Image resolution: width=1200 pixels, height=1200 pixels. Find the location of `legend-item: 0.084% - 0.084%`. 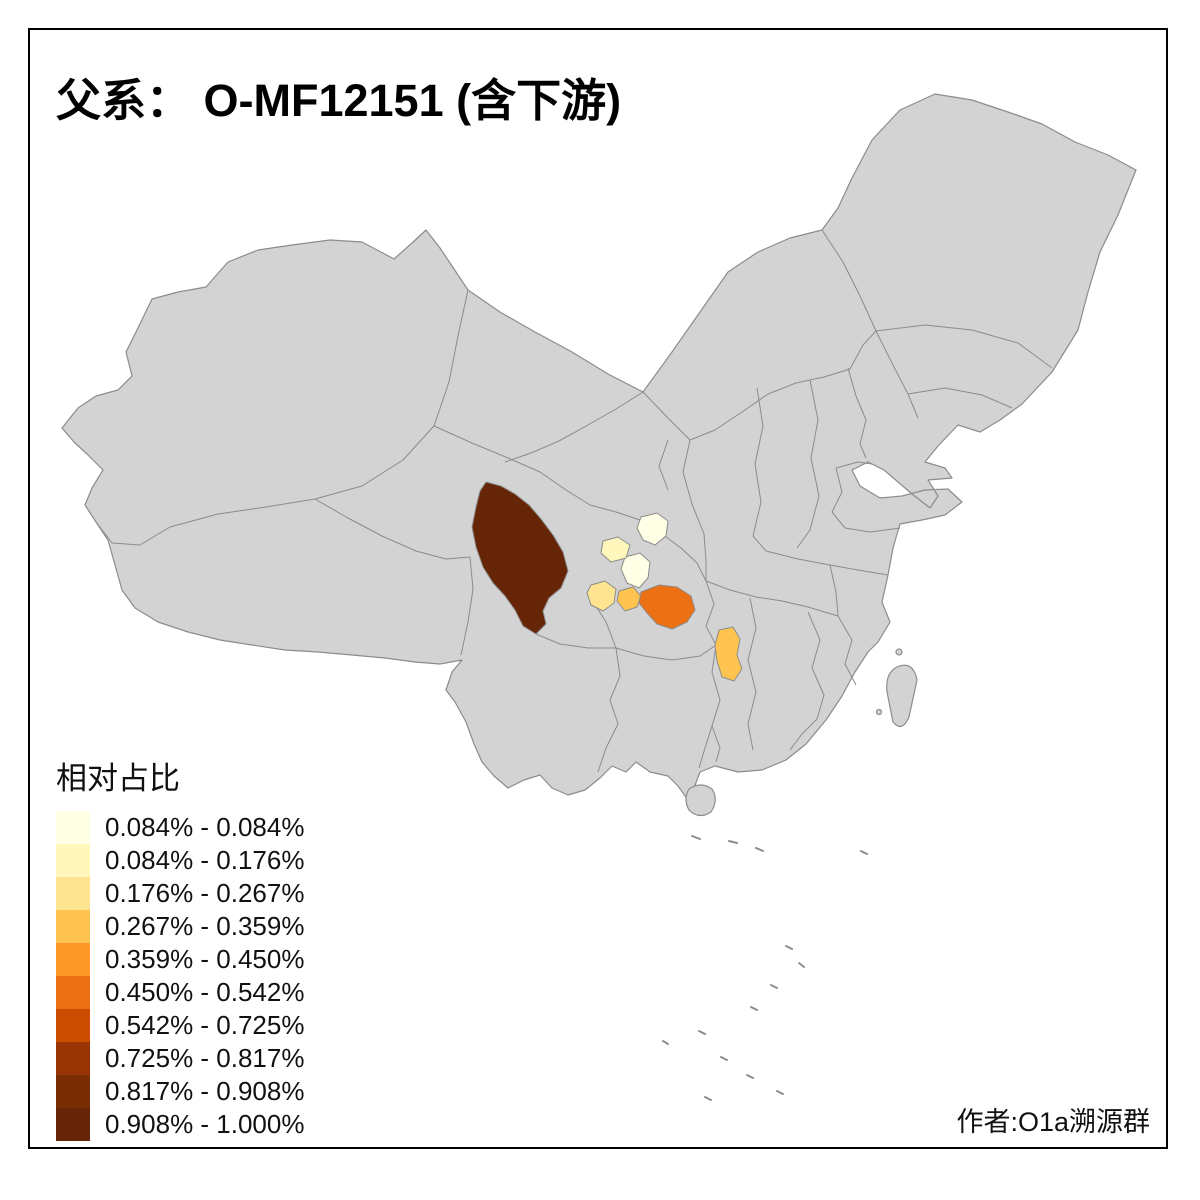

legend-item: 0.084% - 0.084% is located at coordinates (180, 827).